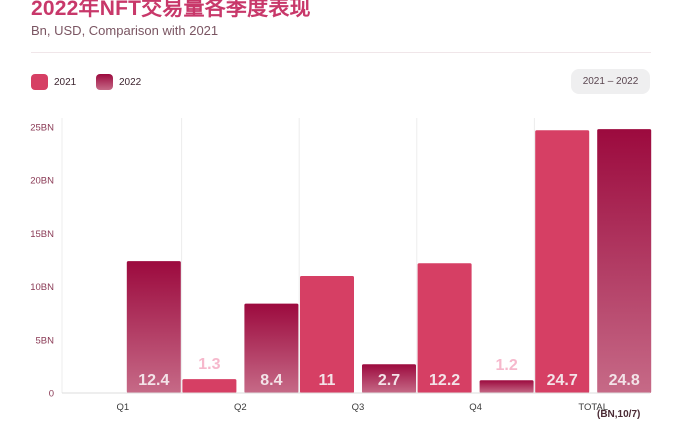 The image size is (680, 424). What do you see at coordinates (593, 407) in the screenshot?
I see `x-tick-label: TOTAL` at bounding box center [593, 407].